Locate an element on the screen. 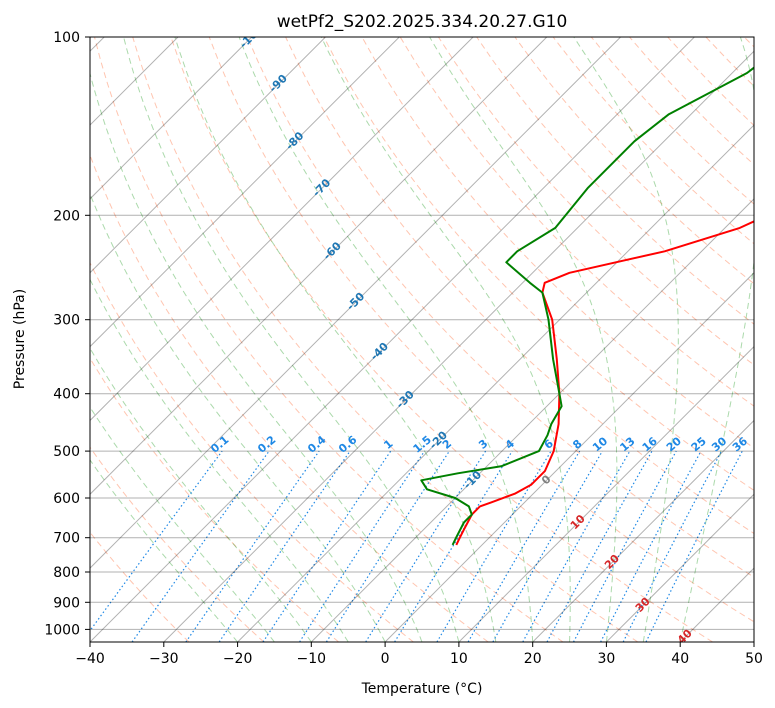  x-axis-label: Temperature (°C) is located at coordinates (422, 689).